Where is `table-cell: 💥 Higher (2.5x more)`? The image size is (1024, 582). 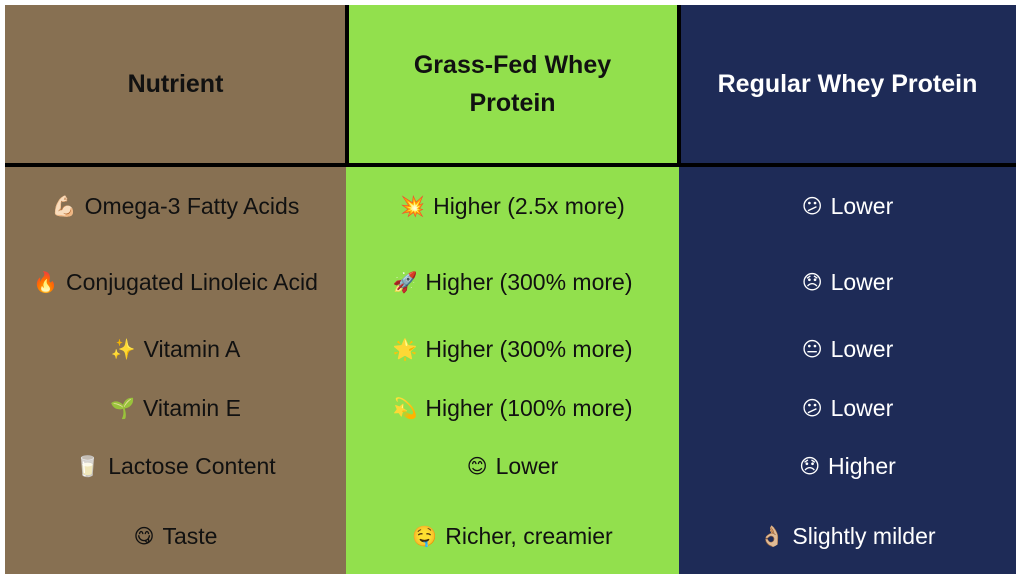 table-cell: 💥 Higher (2.5x more) is located at coordinates (512, 206).